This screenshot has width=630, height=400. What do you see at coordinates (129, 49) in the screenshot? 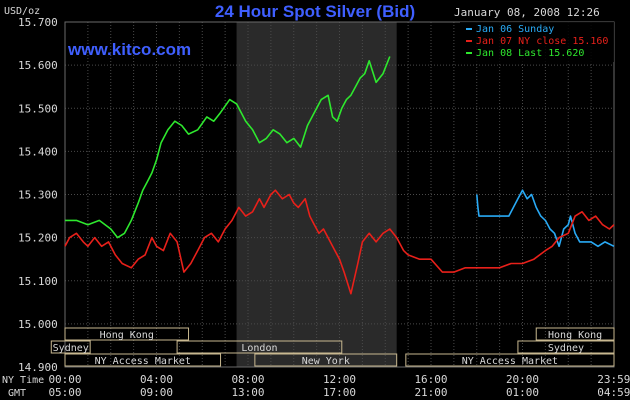
I see `site-watermark: www.kitco.com` at bounding box center [129, 49].